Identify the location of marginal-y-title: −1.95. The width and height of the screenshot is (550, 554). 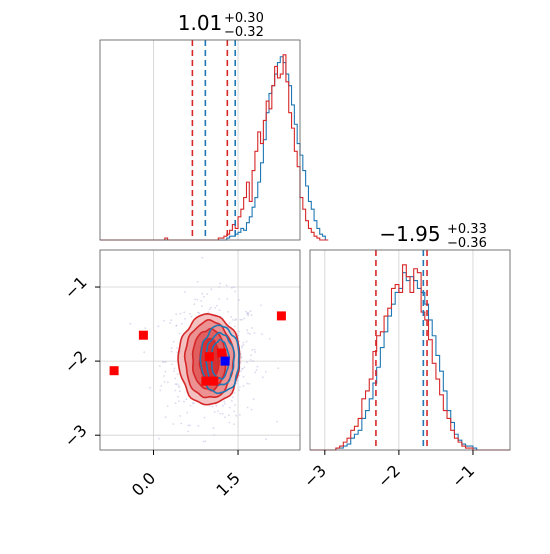
(409, 234).